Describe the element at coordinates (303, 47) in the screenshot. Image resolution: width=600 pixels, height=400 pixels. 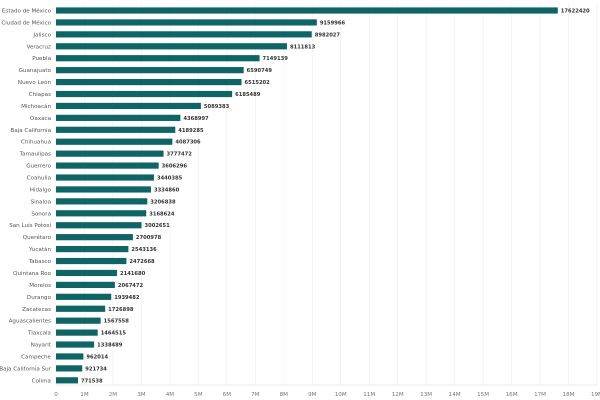
I see `data-label: 8111813` at that location.